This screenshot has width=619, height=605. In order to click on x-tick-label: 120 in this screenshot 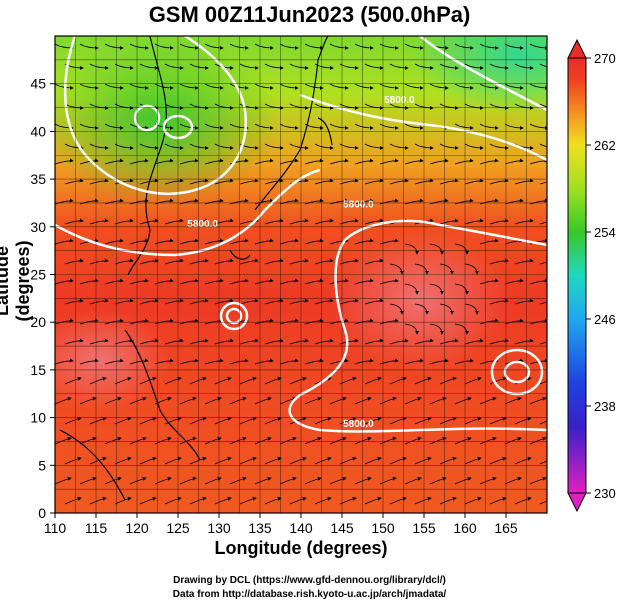, I will do `click(137, 528)`.